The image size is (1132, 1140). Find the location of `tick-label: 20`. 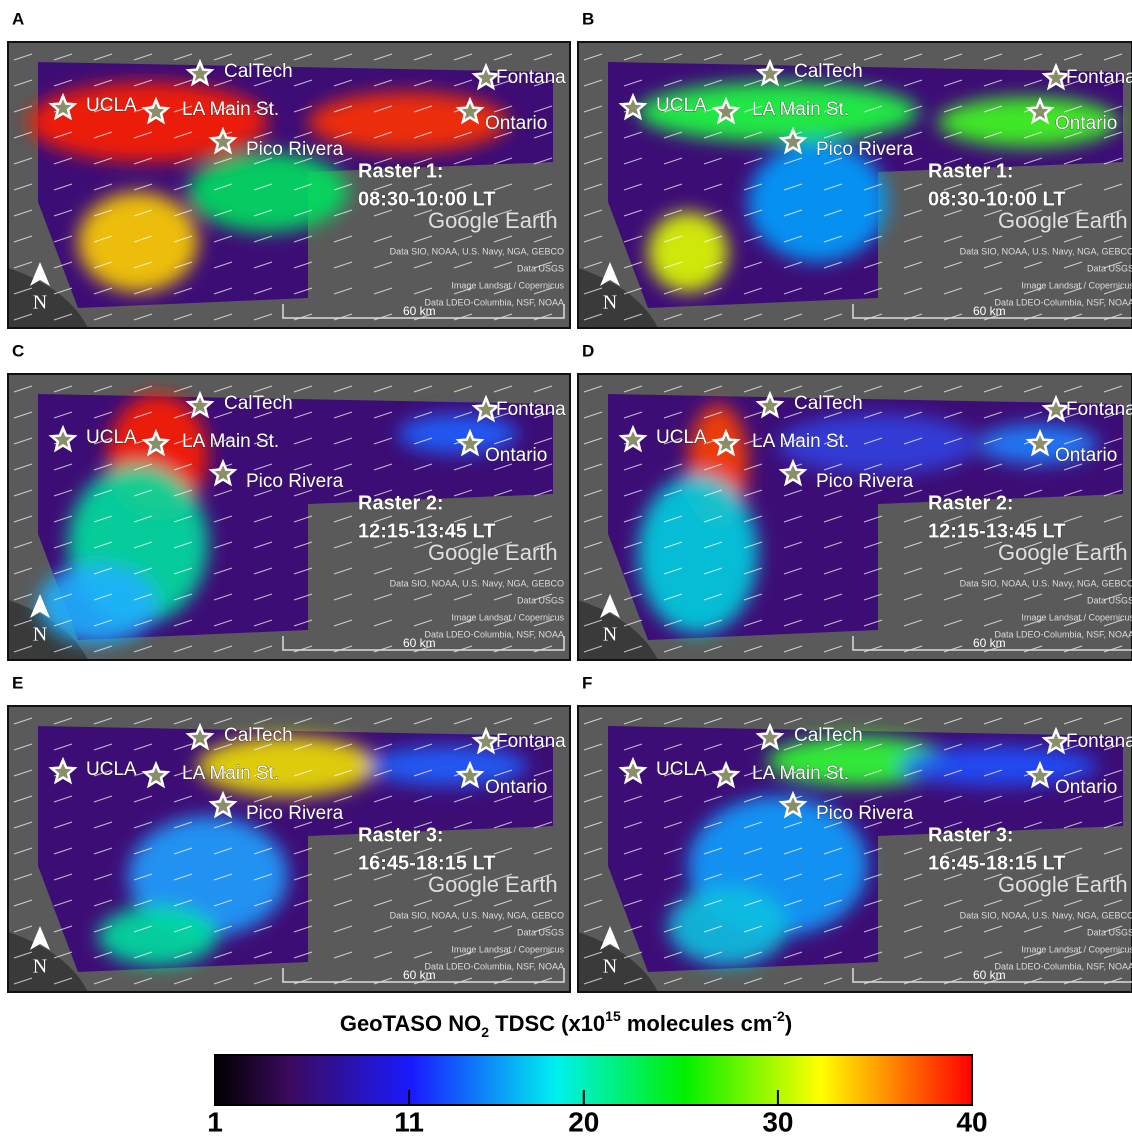

tick-label: 20 is located at coordinates (583, 1121).